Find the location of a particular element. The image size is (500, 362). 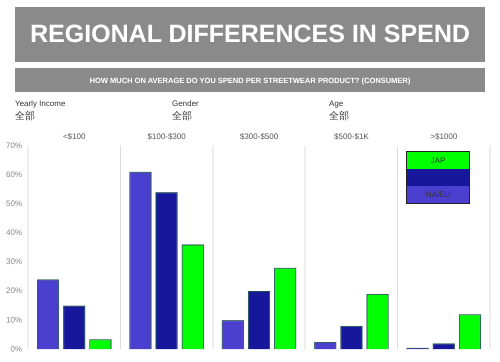

chart-title: REGIONAL DIFFERENCES IN SPEND is located at coordinates (250, 34).